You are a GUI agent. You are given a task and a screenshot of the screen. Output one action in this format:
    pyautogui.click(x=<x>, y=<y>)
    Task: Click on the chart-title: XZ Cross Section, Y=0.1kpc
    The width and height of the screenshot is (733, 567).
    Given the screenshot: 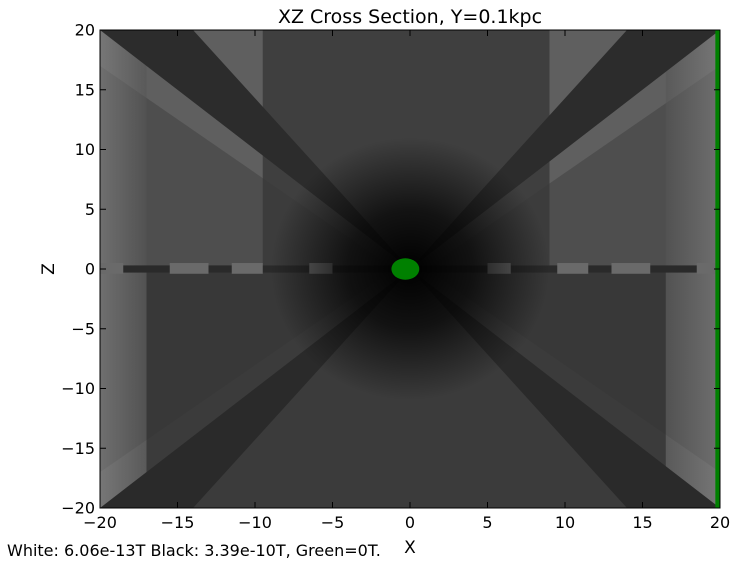 What is the action you would take?
    pyautogui.click(x=410, y=17)
    